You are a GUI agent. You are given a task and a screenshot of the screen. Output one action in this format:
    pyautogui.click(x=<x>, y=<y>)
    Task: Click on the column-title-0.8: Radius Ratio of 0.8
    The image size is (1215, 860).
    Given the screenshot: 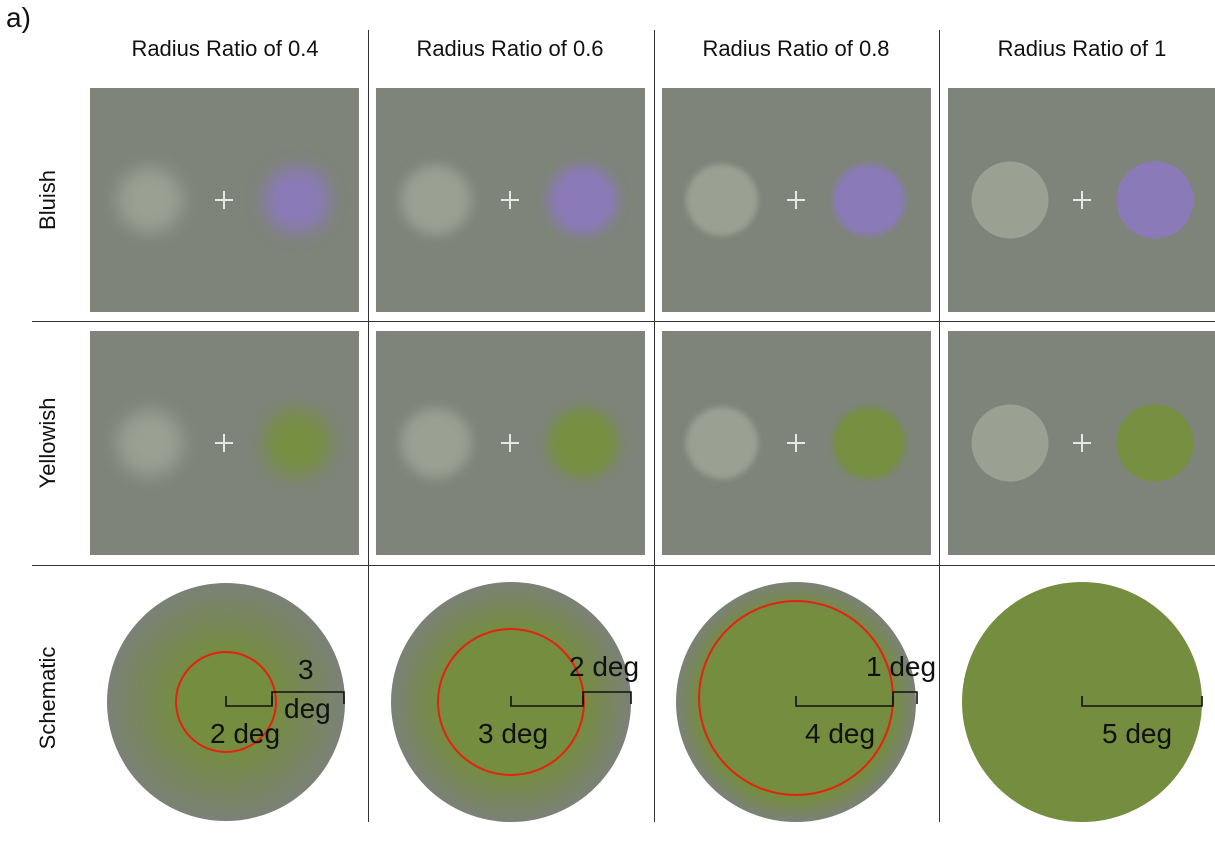 What is the action you would take?
    pyautogui.click(x=796, y=48)
    